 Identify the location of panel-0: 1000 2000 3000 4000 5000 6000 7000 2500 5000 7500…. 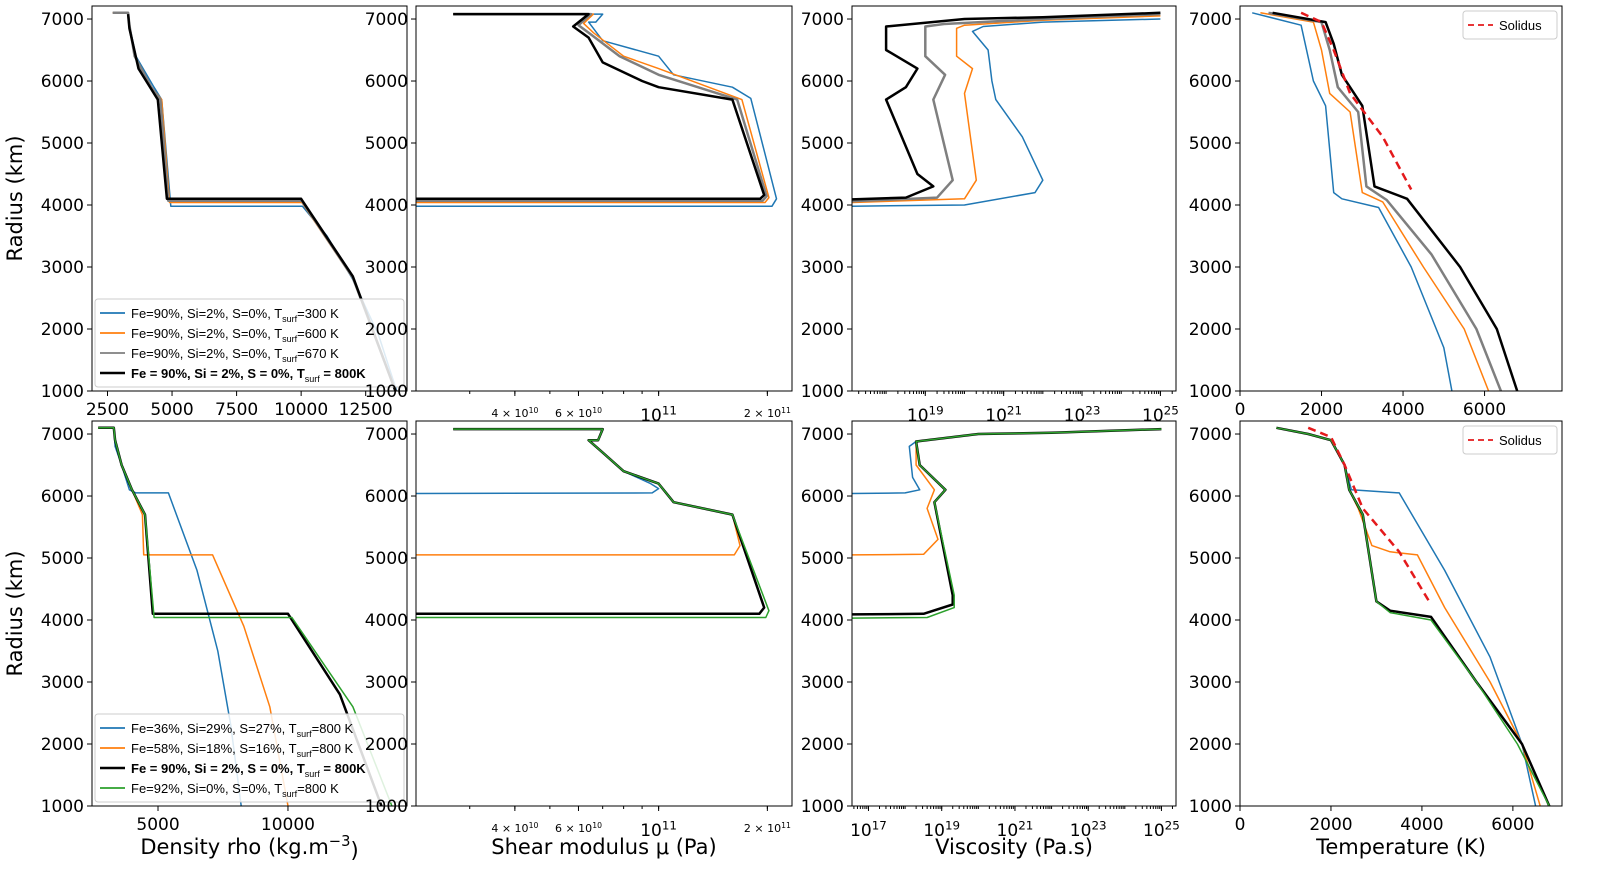
(205, 212).